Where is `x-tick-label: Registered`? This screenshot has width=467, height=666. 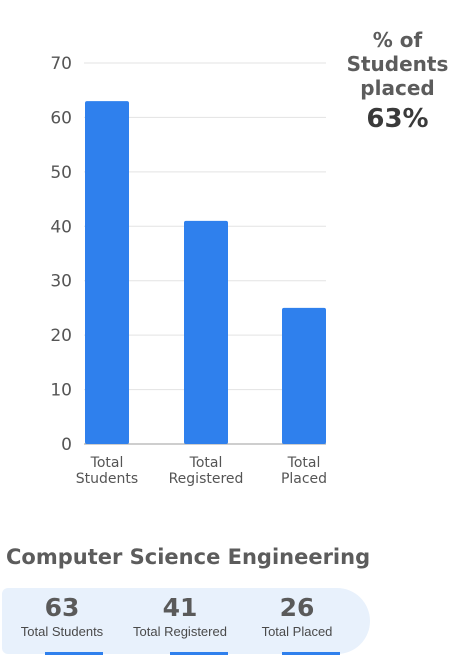
x-tick-label: Registered is located at coordinates (206, 479).